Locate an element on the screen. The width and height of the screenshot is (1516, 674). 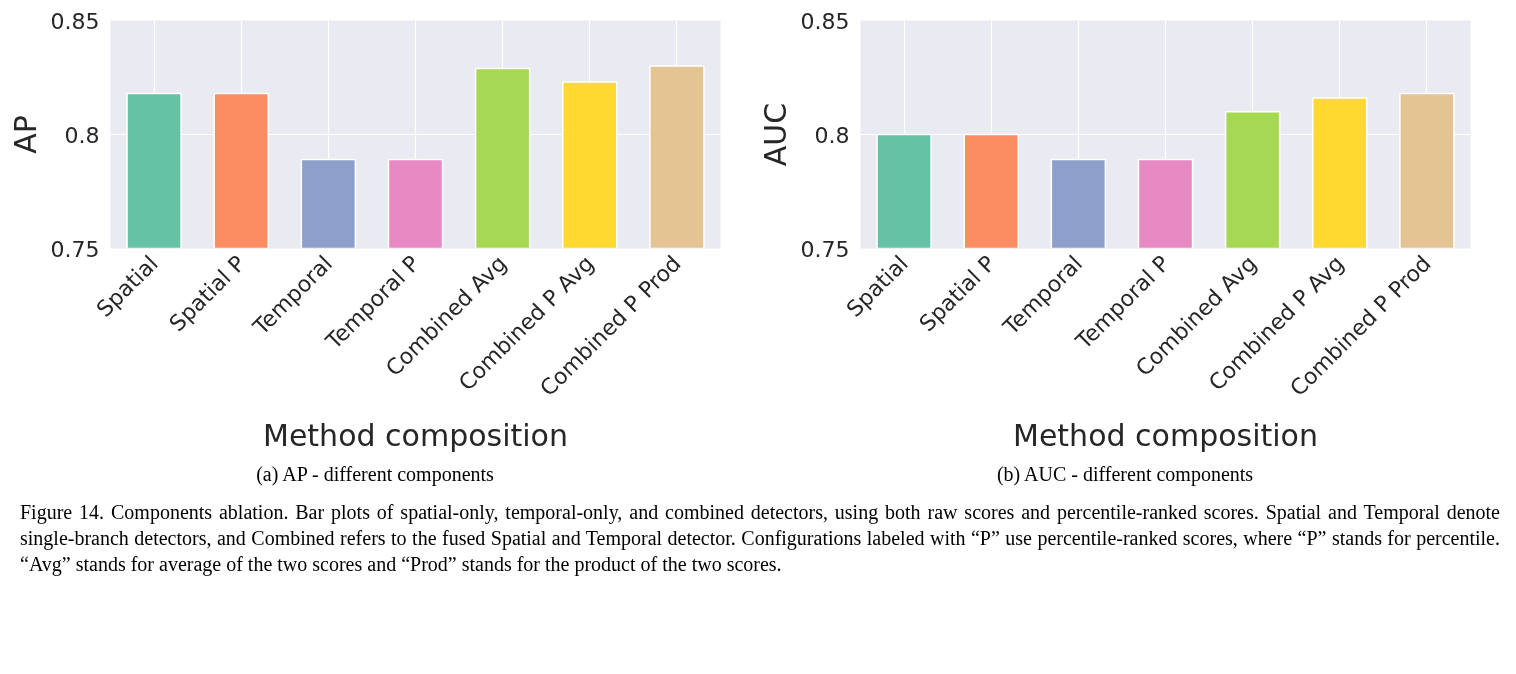
text: (a) AP - different components is located at coordinates (375, 475).